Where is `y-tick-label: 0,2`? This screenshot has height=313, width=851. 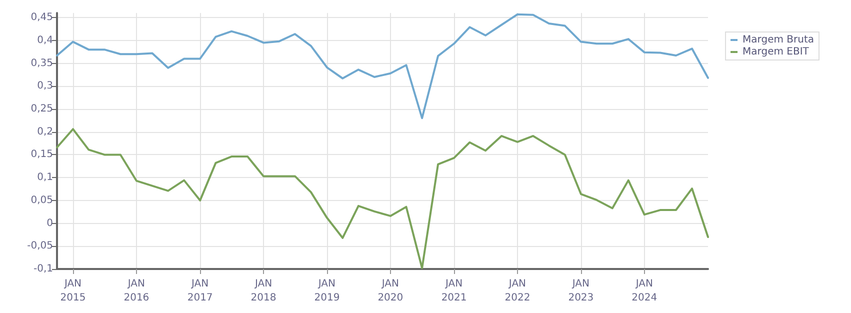
y-tick-label: 0,2 is located at coordinates (45, 132).